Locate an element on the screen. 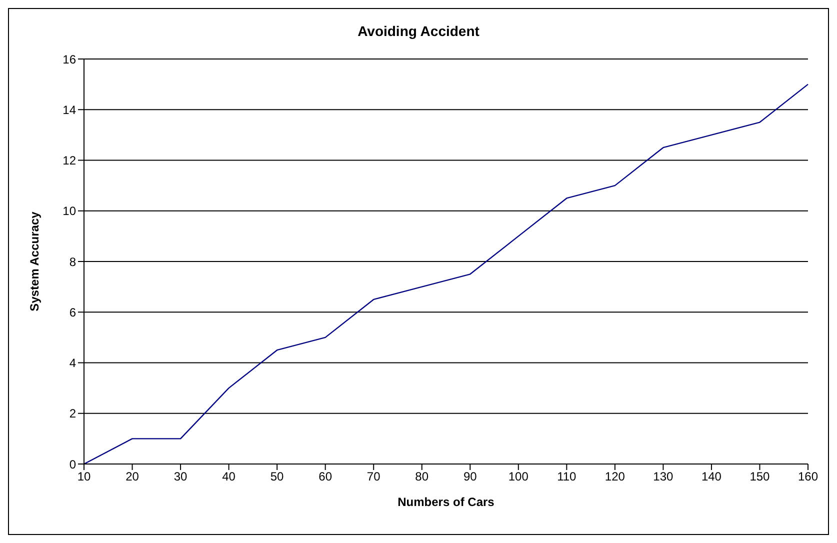  x-tick-label: 120 is located at coordinates (615, 477).